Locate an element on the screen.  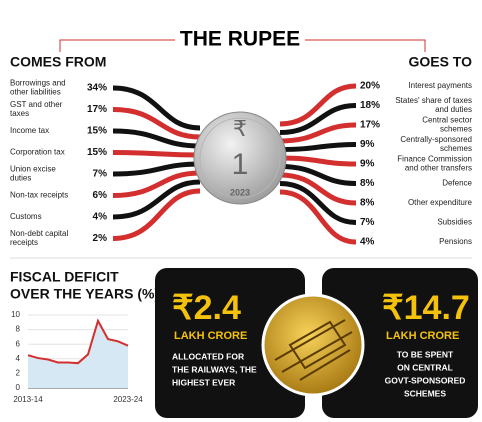
row-label: Income tax is located at coordinates (29, 130).